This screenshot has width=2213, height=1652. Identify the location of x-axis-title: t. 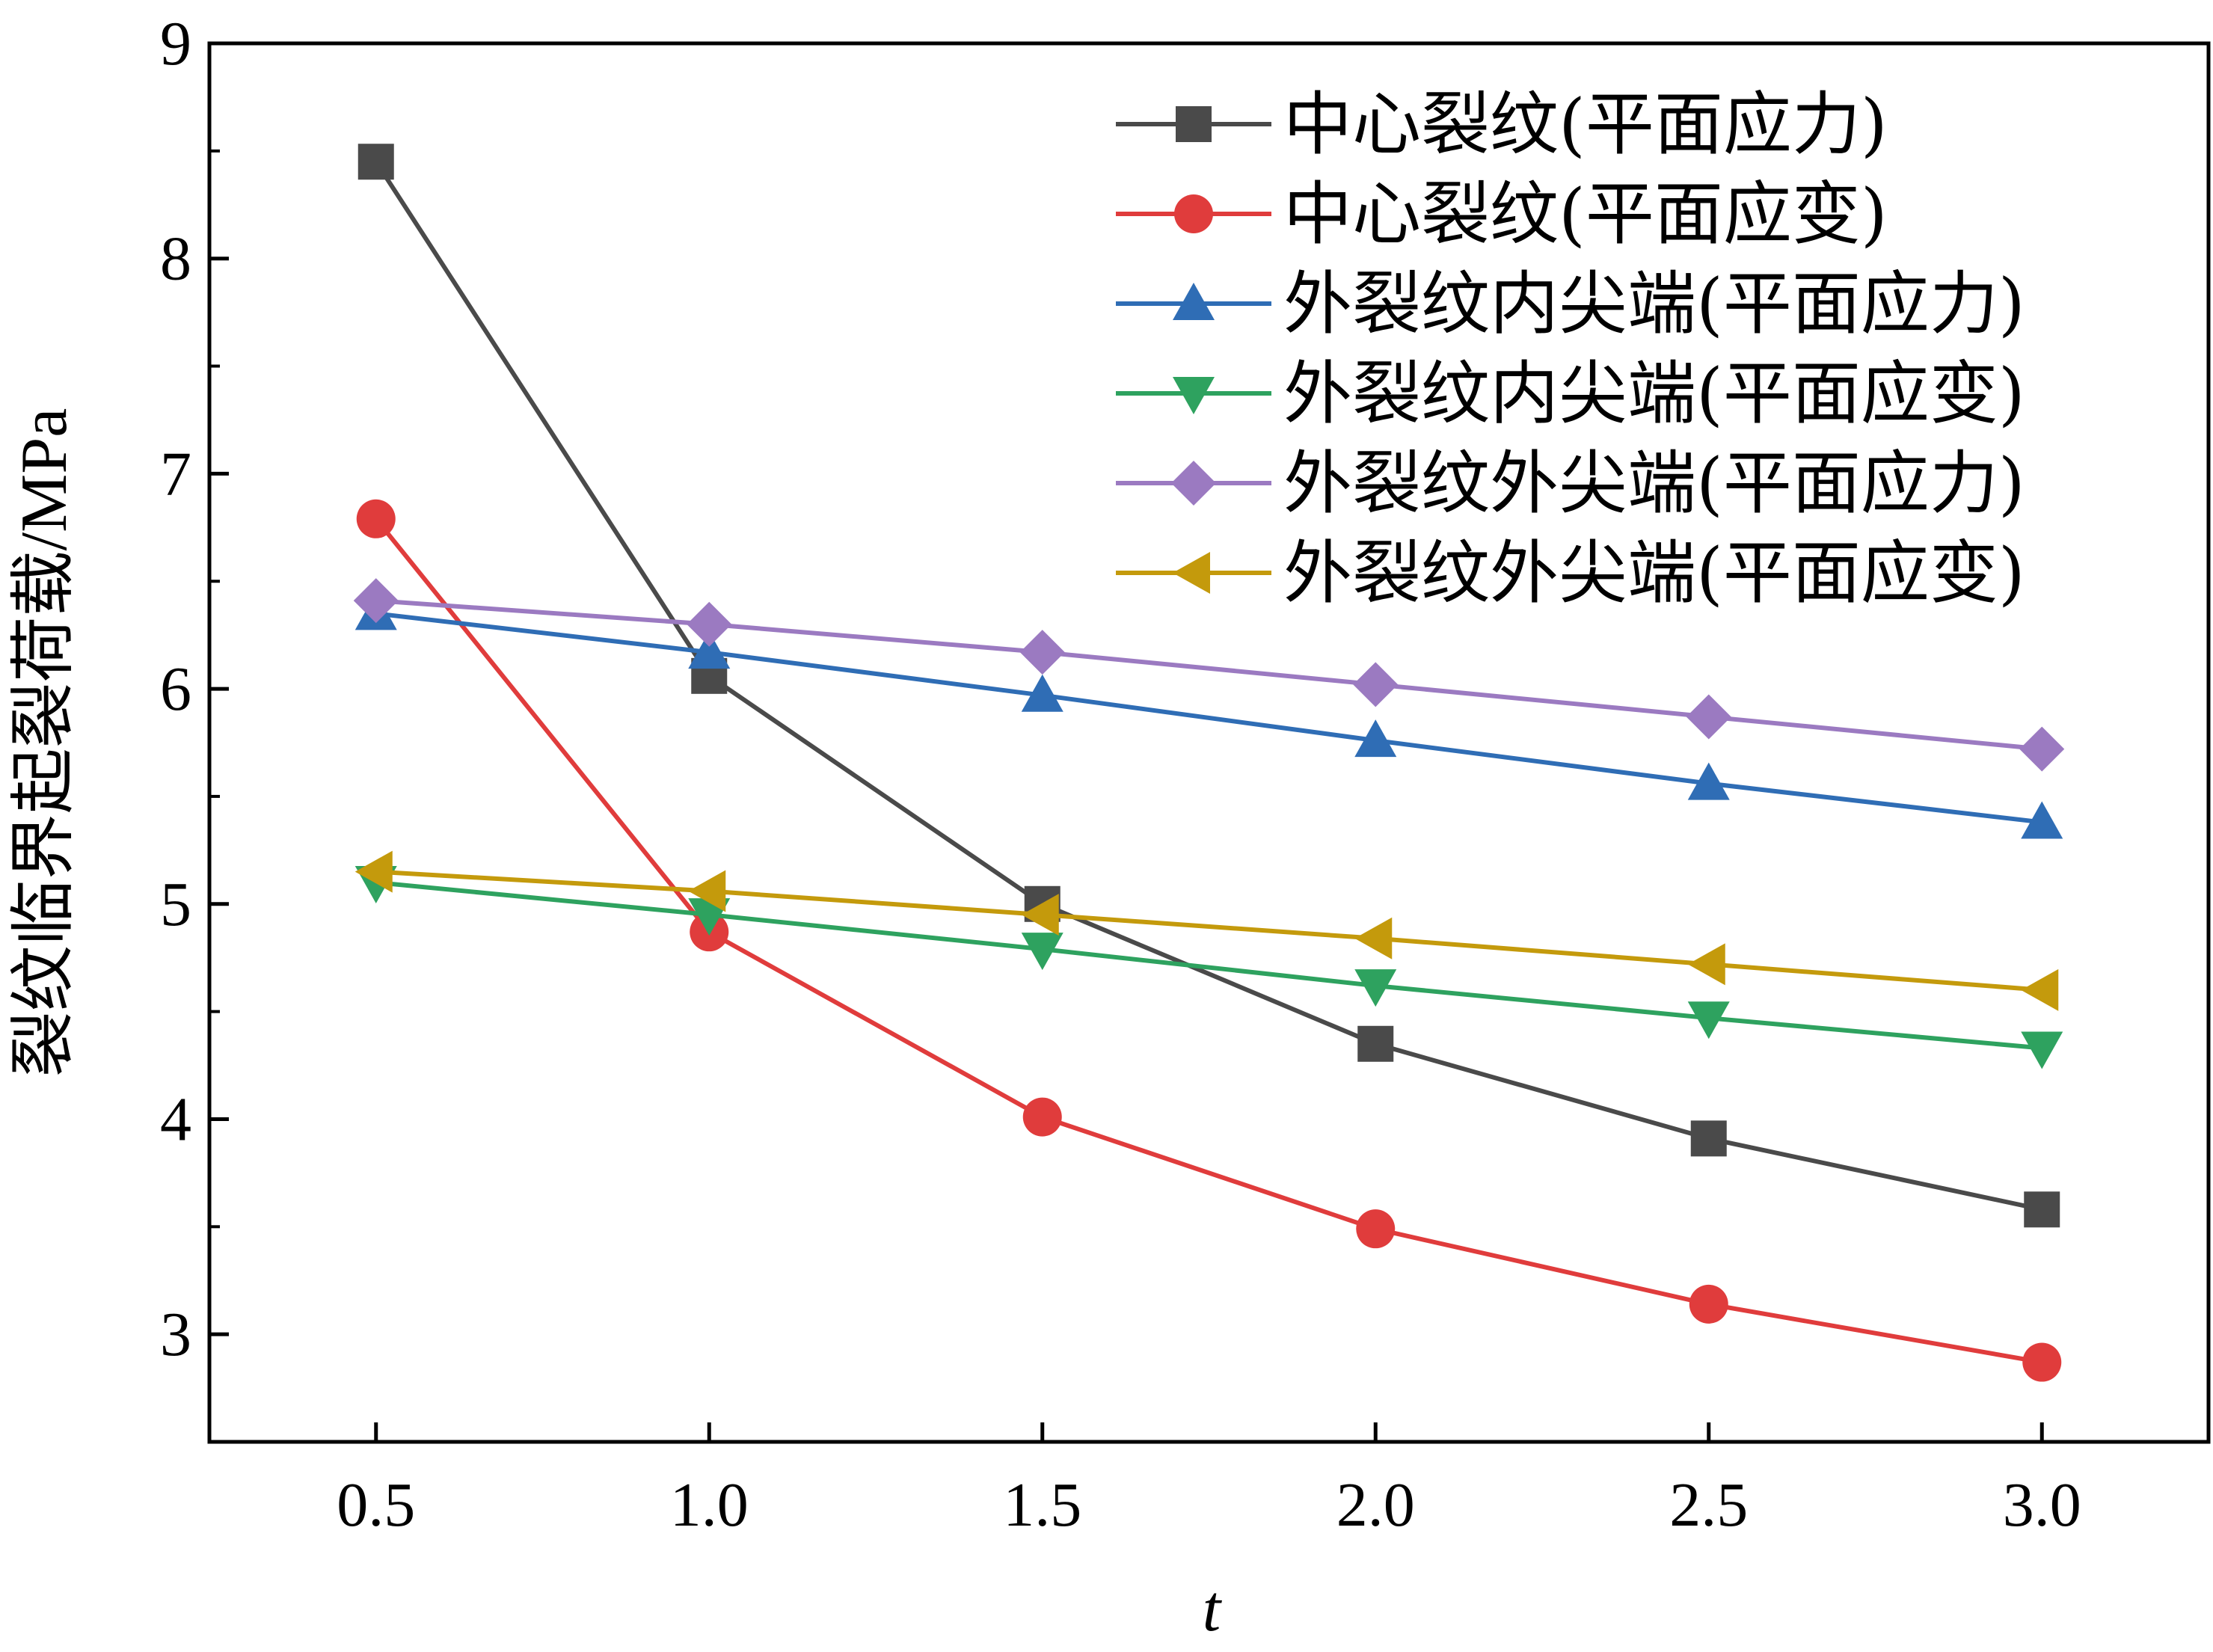
(1213, 1609).